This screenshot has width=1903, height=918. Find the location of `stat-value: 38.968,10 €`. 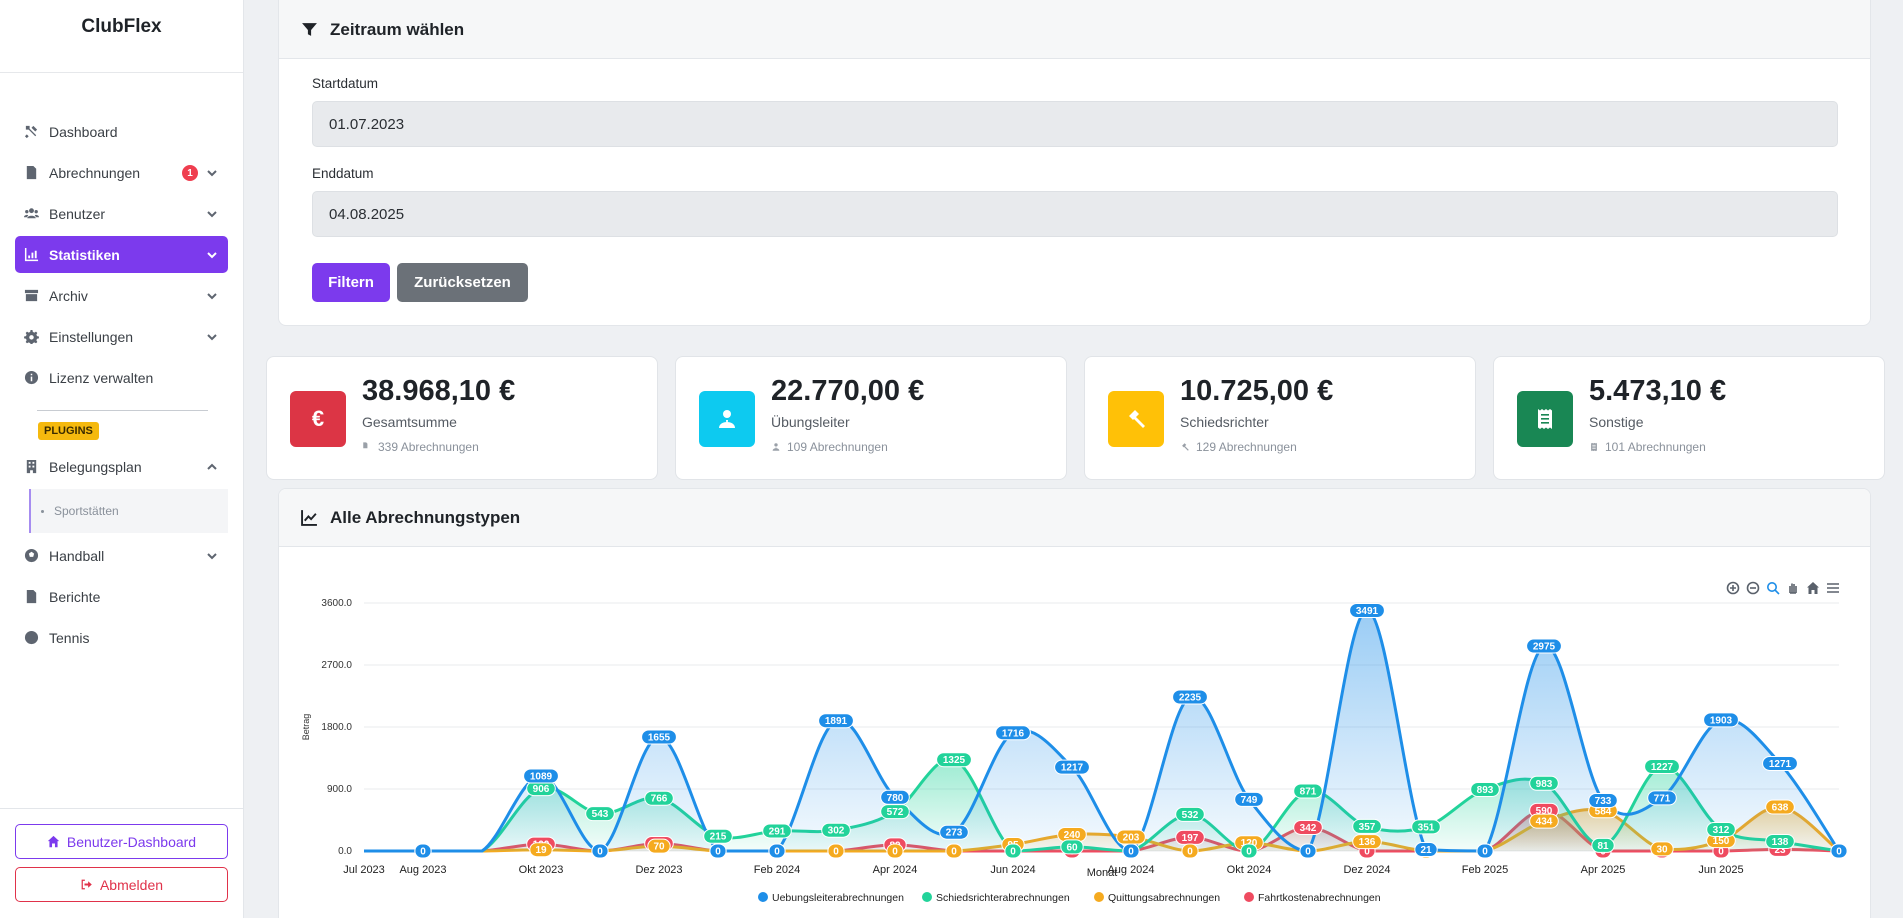

stat-value: 38.968,10 € is located at coordinates (439, 391).